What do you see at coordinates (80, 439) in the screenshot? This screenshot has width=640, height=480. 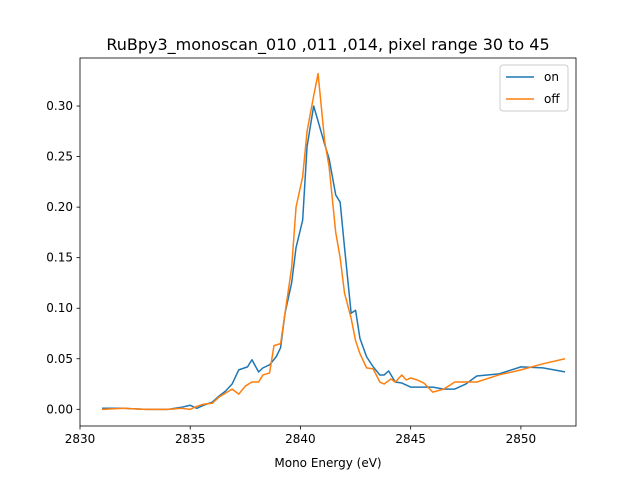 I see `x-tick-label: 2830` at bounding box center [80, 439].